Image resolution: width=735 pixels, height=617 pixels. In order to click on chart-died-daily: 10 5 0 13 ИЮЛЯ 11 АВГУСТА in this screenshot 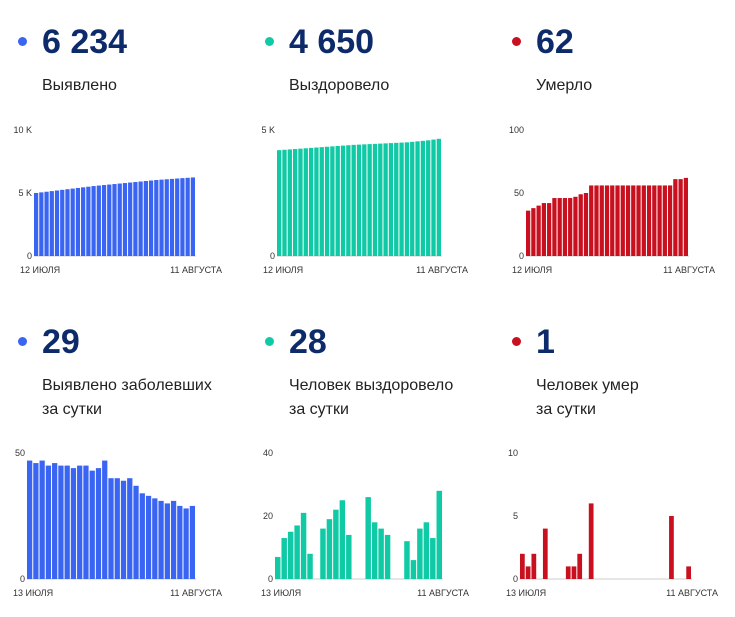, I will do `click(612, 523)`.